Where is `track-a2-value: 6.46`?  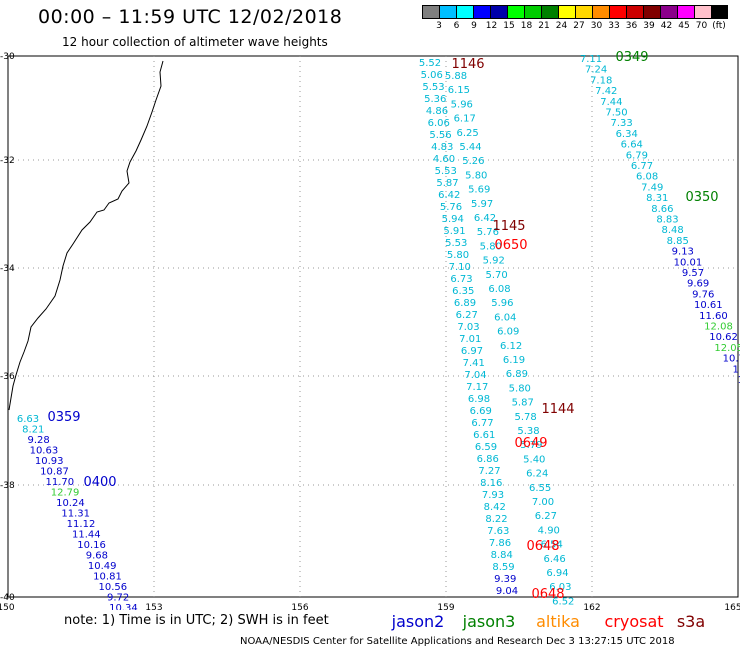 track-a2-value: 6.46 is located at coordinates (554, 559).